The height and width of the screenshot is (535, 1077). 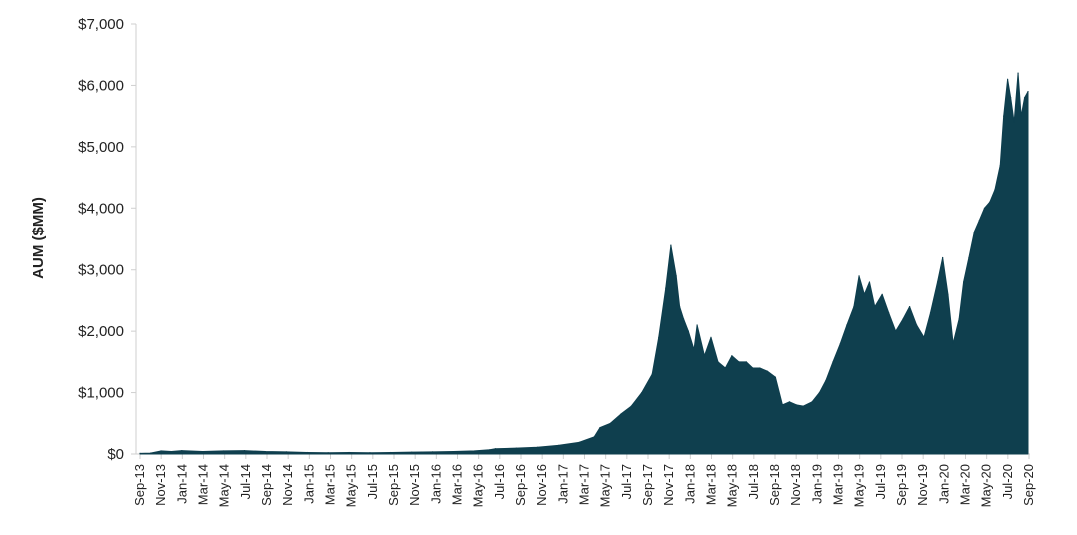 What do you see at coordinates (101, 208) in the screenshot?
I see `y-tick-label: $4,000` at bounding box center [101, 208].